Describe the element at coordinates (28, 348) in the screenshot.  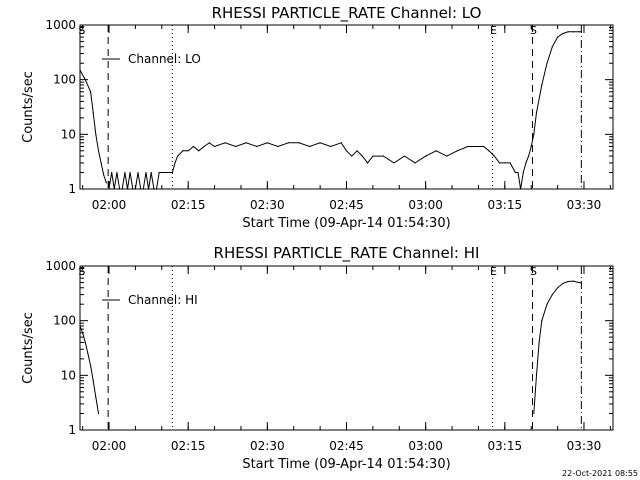
I see `y-axis-label: Counts/sec` at that location.